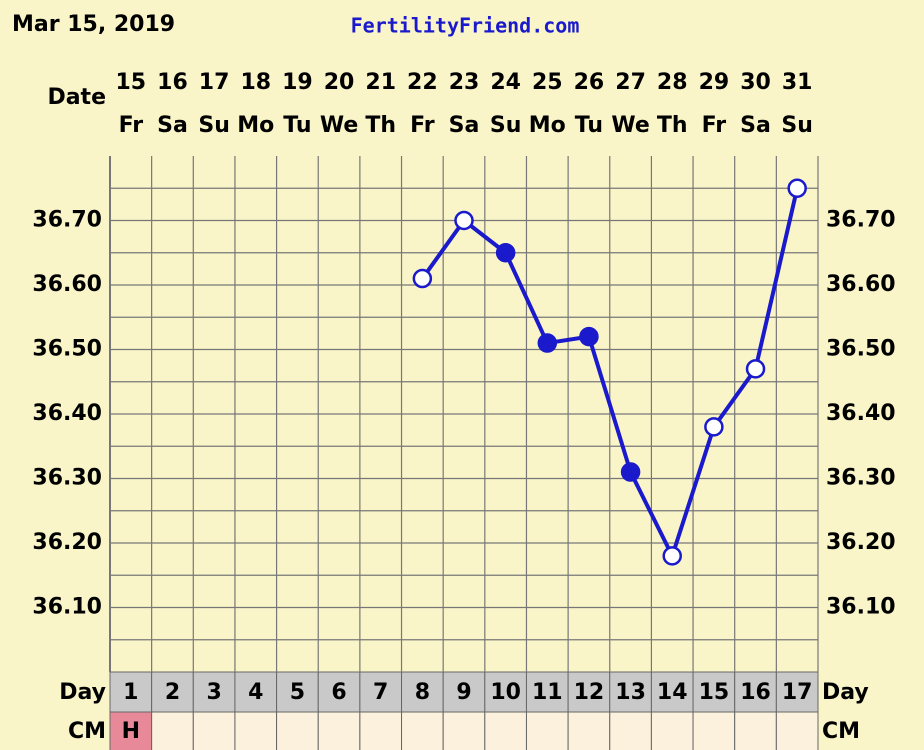 The width and height of the screenshot is (924, 750). I want to click on date-number: 19, so click(297, 82).